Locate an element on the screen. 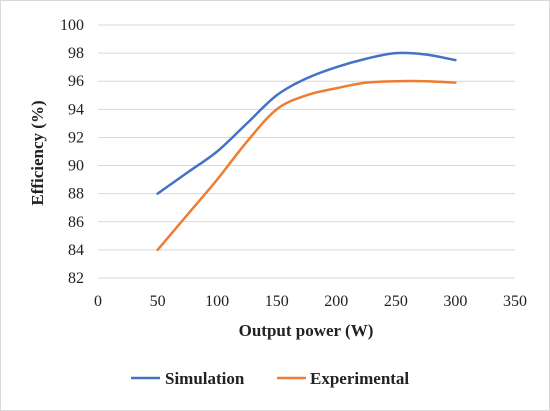 This screenshot has width=550, height=411. x-tick-label: 50 is located at coordinates (158, 301).